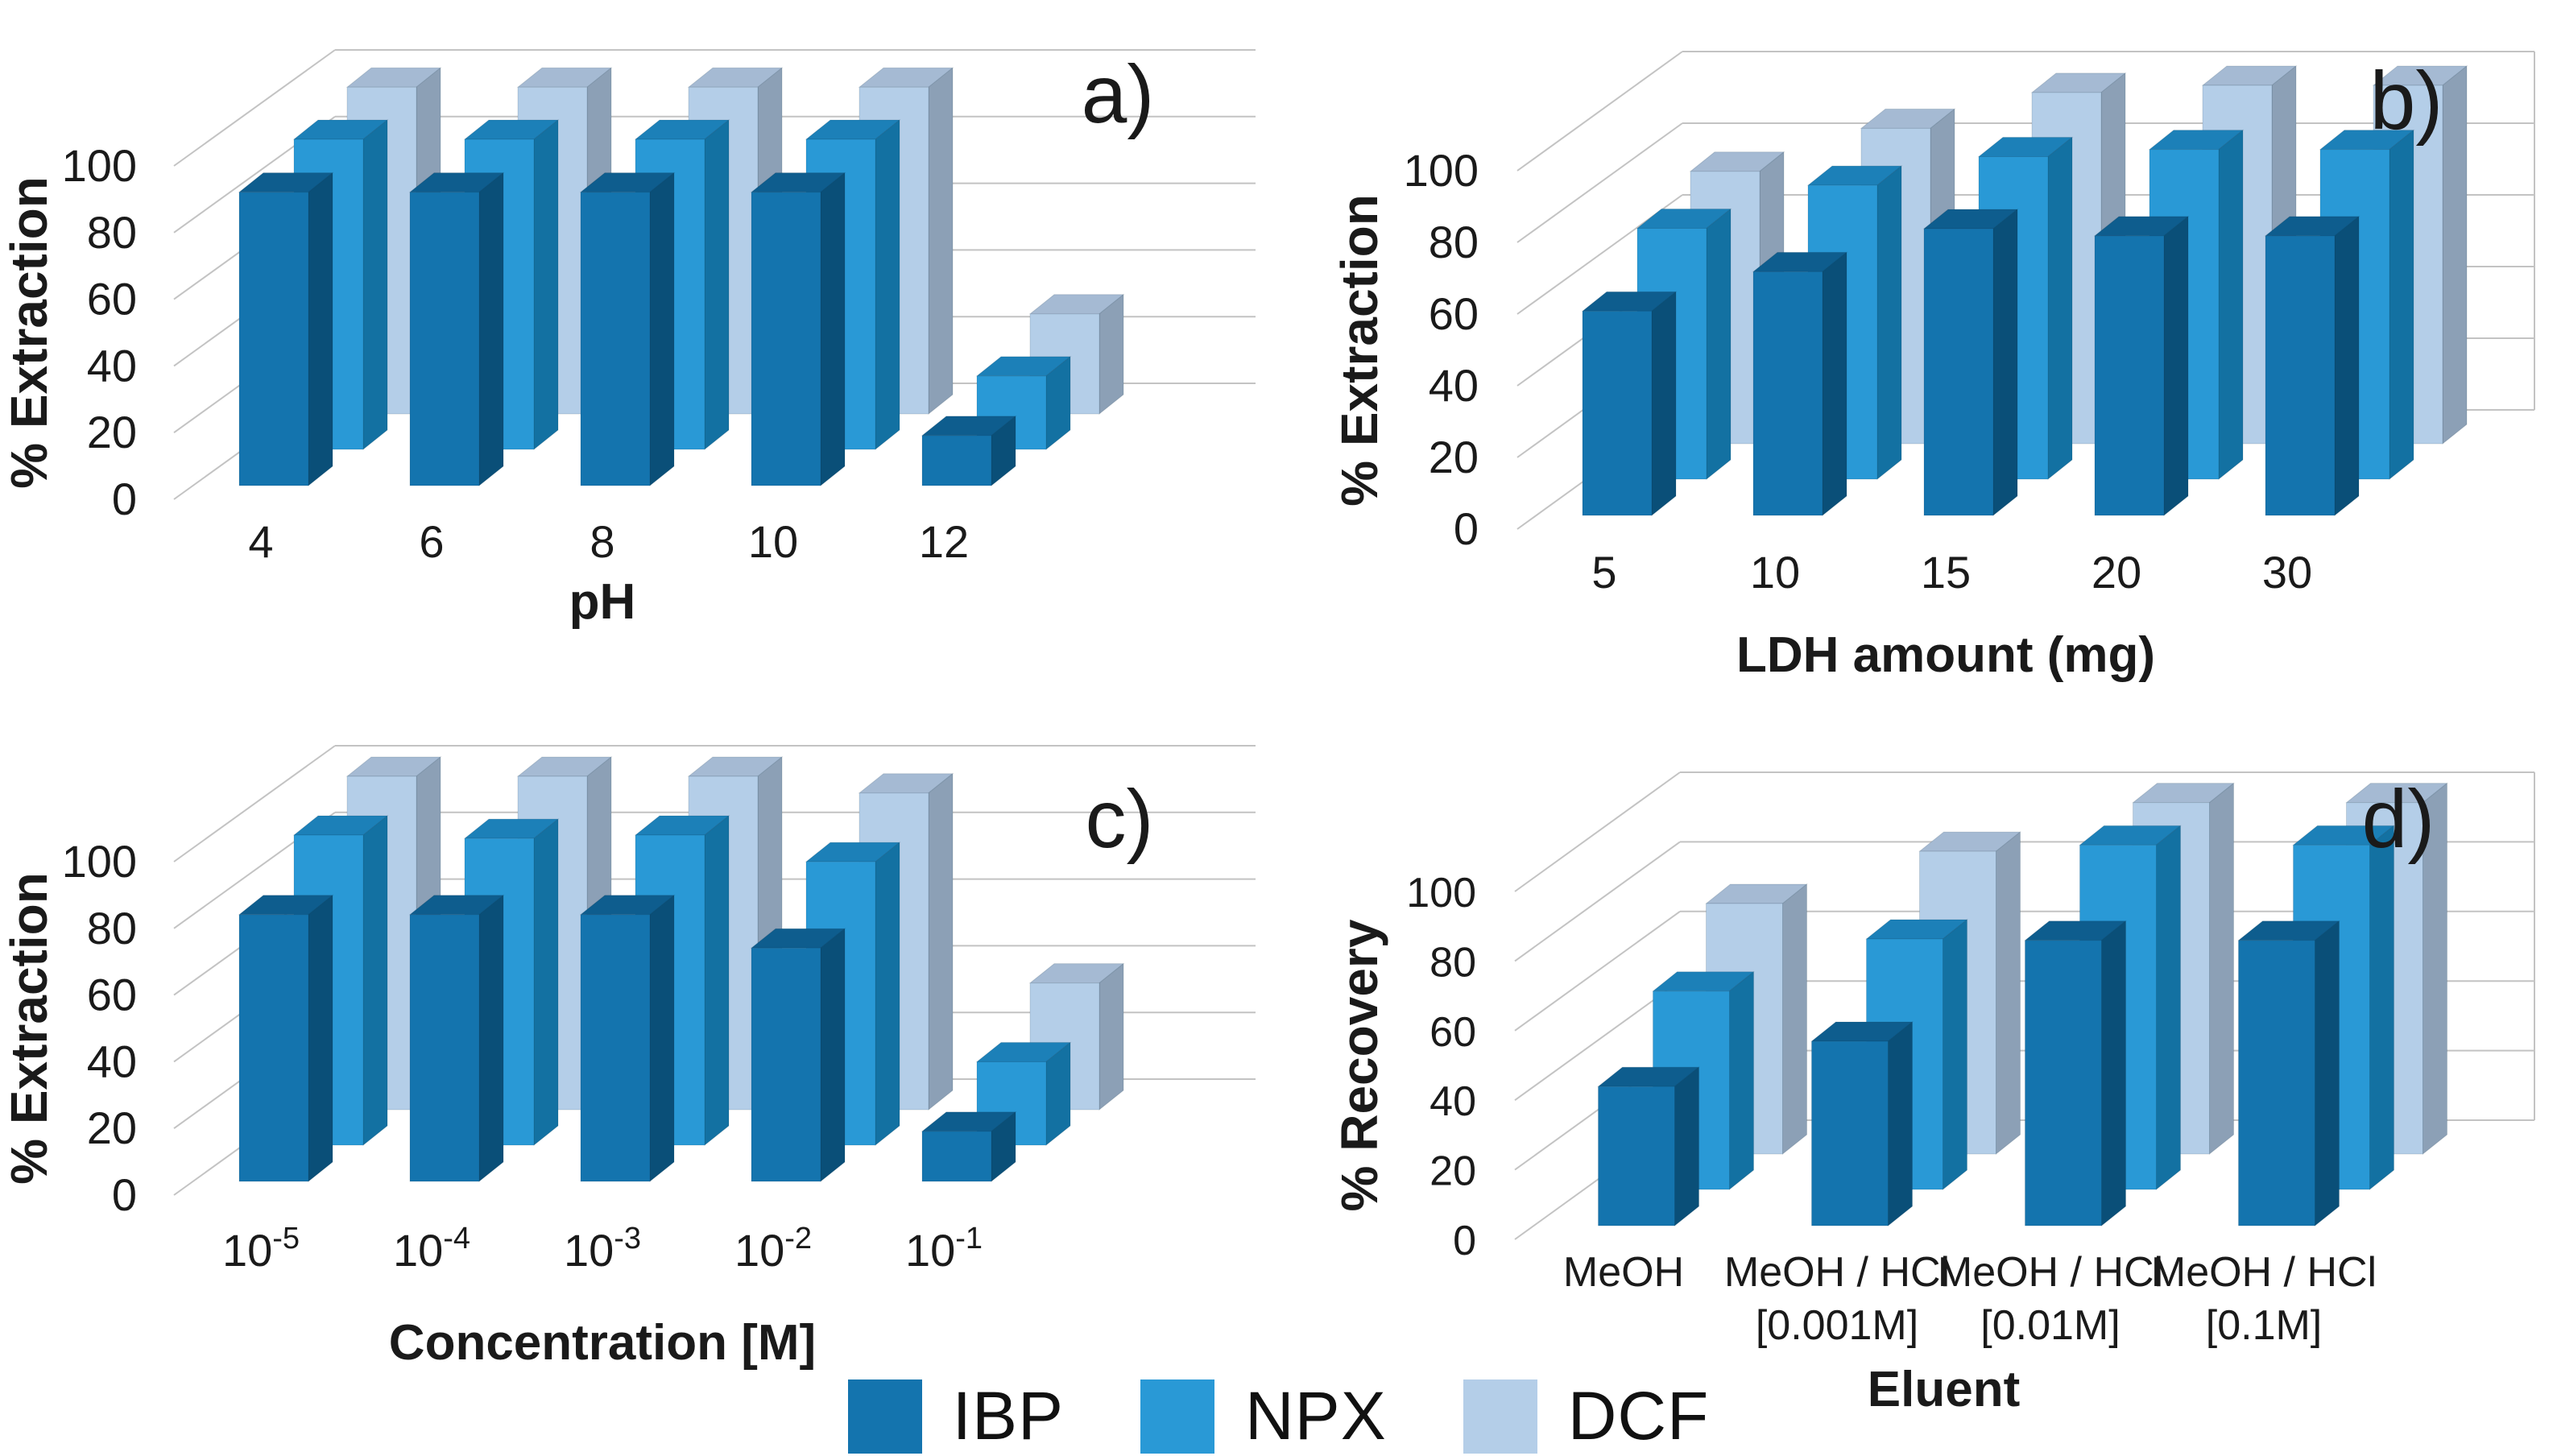  I want to click on svg-text: 10⁻², so click(773, 1249).